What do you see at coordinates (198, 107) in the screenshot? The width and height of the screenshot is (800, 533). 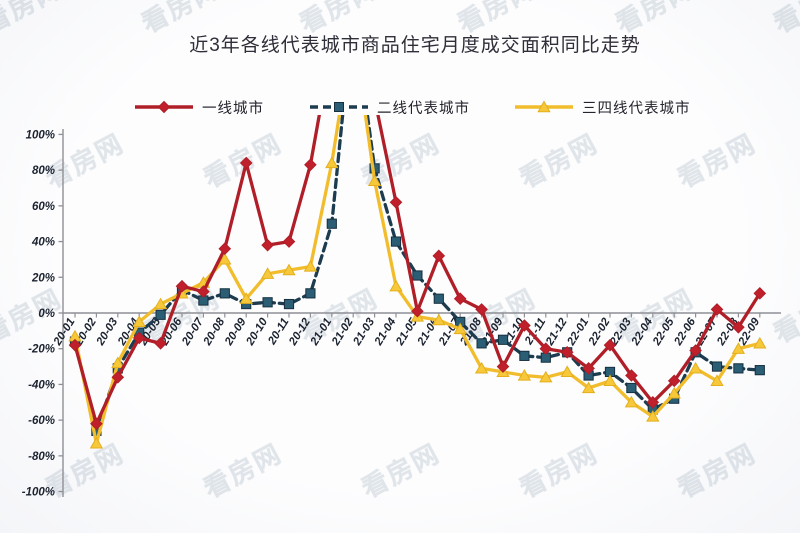 I see `legend-item-tier1: 一线城市` at bounding box center [198, 107].